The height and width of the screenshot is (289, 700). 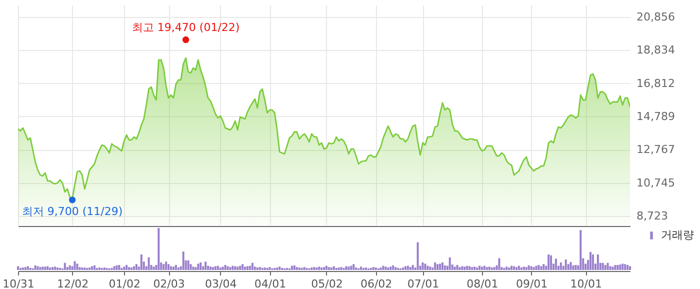 I want to click on x-tick-label: 12/02, so click(x=72, y=283).